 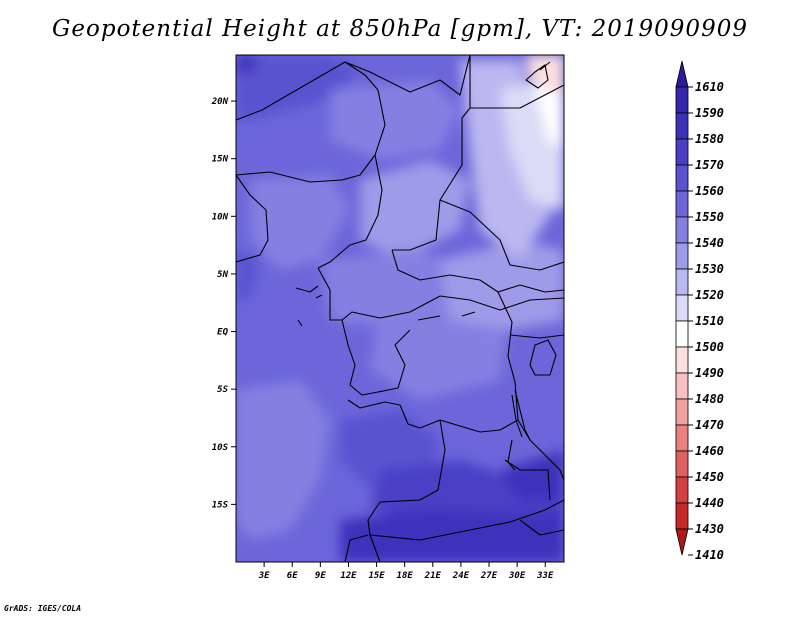 I want to click on colorbar-label: 1570, so click(x=709, y=165).